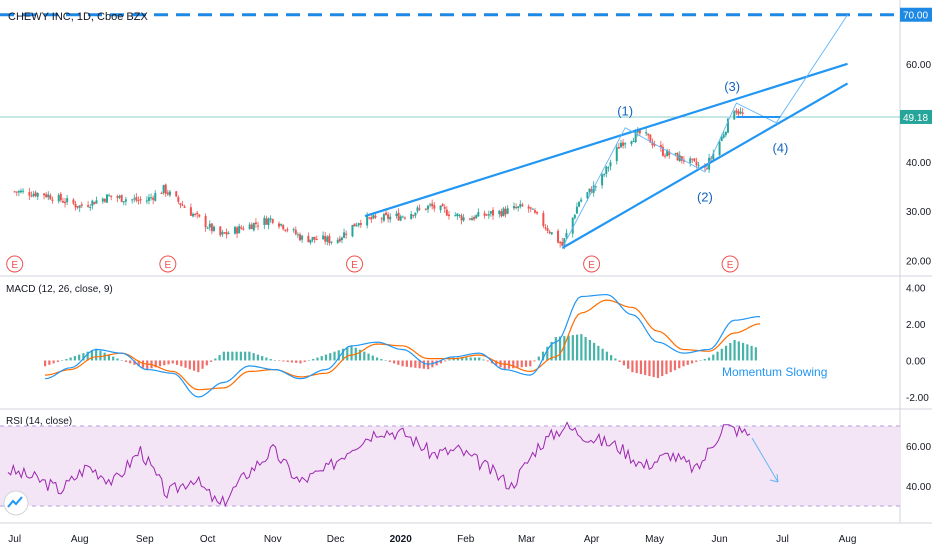 The width and height of the screenshot is (932, 550). What do you see at coordinates (402, 345) in the screenshot?
I see `macd-signal-line` at bounding box center [402, 345].